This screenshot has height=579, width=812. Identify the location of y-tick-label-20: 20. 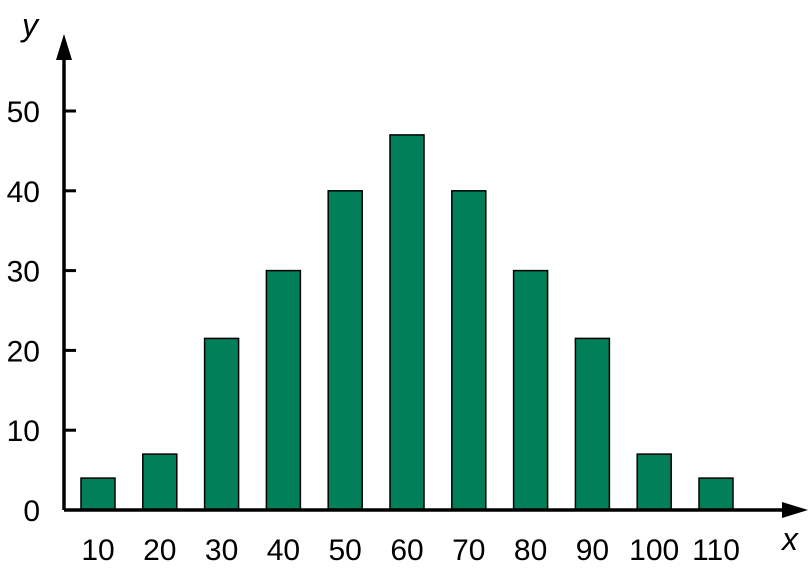
(23, 351).